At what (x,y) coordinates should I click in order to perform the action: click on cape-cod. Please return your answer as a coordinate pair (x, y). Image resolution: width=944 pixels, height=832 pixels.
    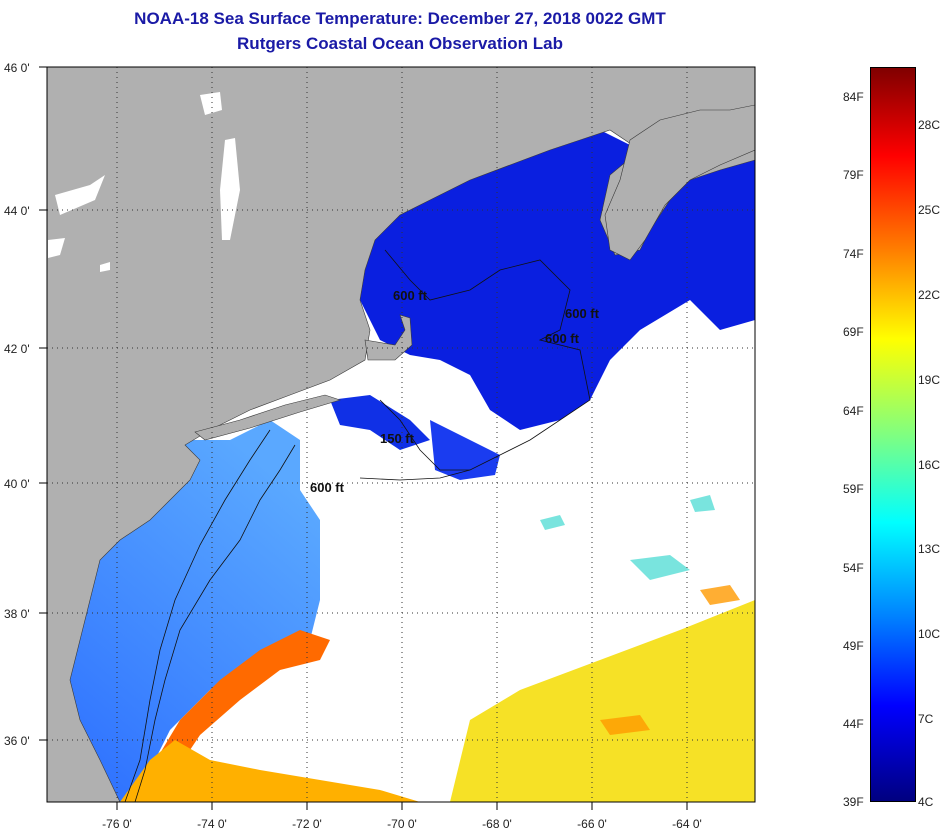
    Looking at the image, I should click on (388, 337).